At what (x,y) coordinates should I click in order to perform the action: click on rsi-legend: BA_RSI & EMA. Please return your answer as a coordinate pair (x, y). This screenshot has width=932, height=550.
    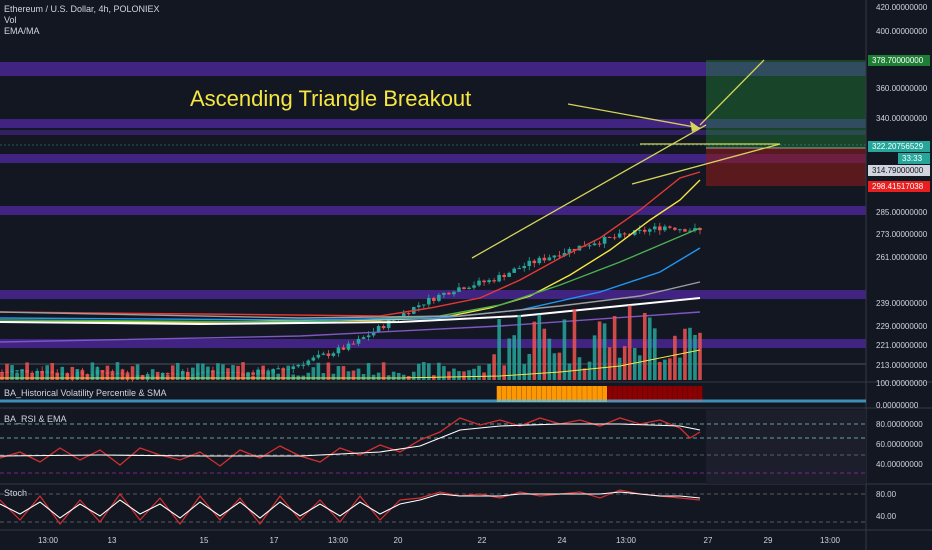
    Looking at the image, I should click on (35, 419).